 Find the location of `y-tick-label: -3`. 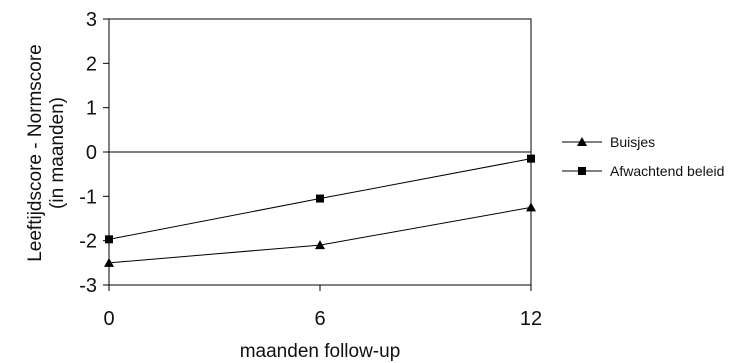

y-tick-label: -3 is located at coordinates (88, 286).